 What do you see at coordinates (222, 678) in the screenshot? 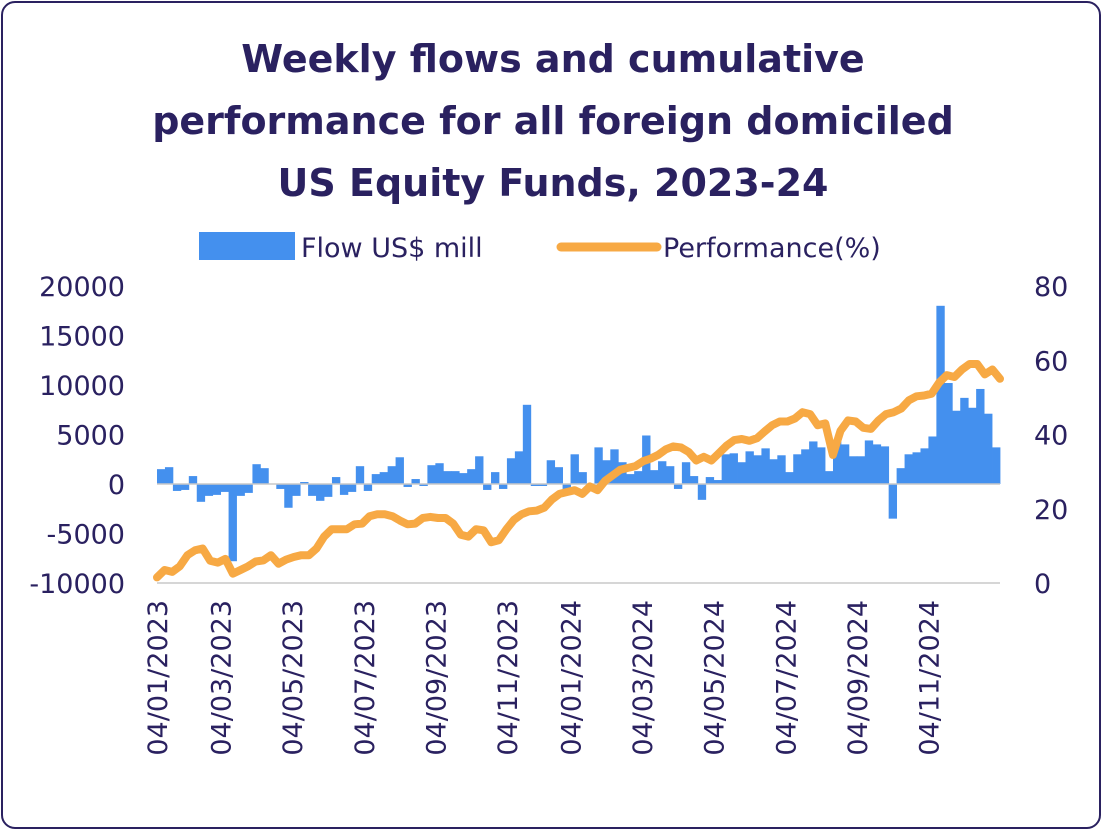
I see `x-tick-label: 04/03/2023` at bounding box center [222, 678].